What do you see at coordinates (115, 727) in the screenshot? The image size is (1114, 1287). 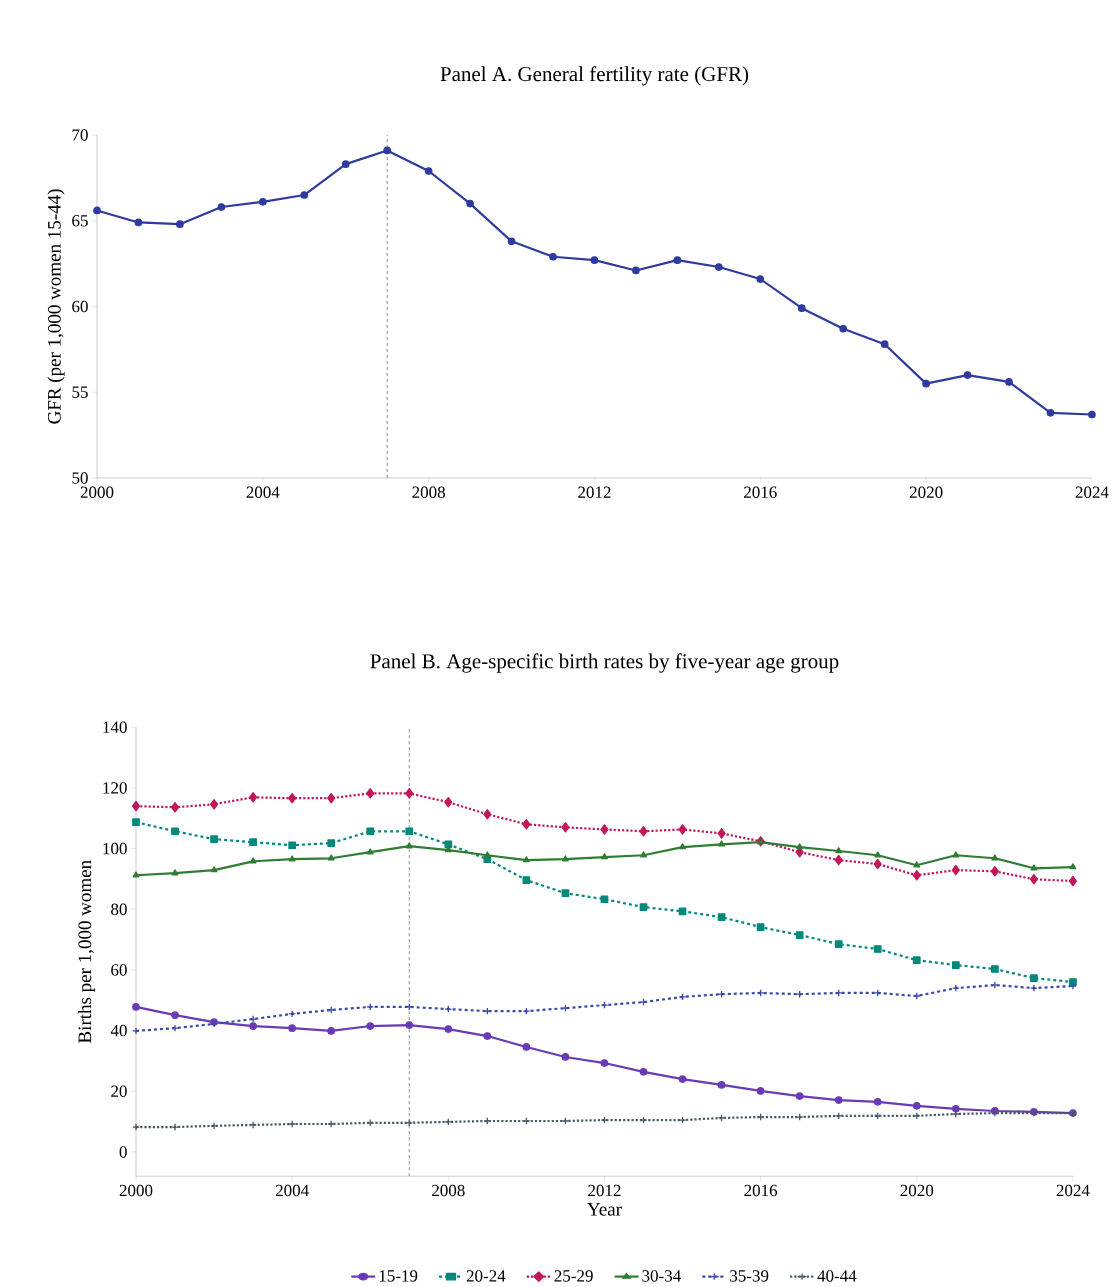 I see `y-tick-label: 140` at bounding box center [115, 727].